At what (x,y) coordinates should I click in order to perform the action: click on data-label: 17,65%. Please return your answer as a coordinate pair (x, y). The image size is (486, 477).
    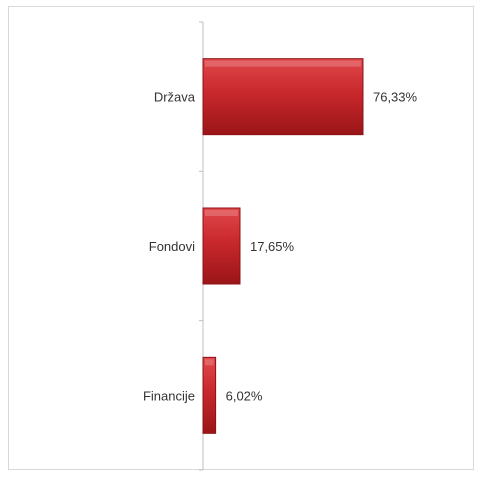
    Looking at the image, I should click on (272, 246).